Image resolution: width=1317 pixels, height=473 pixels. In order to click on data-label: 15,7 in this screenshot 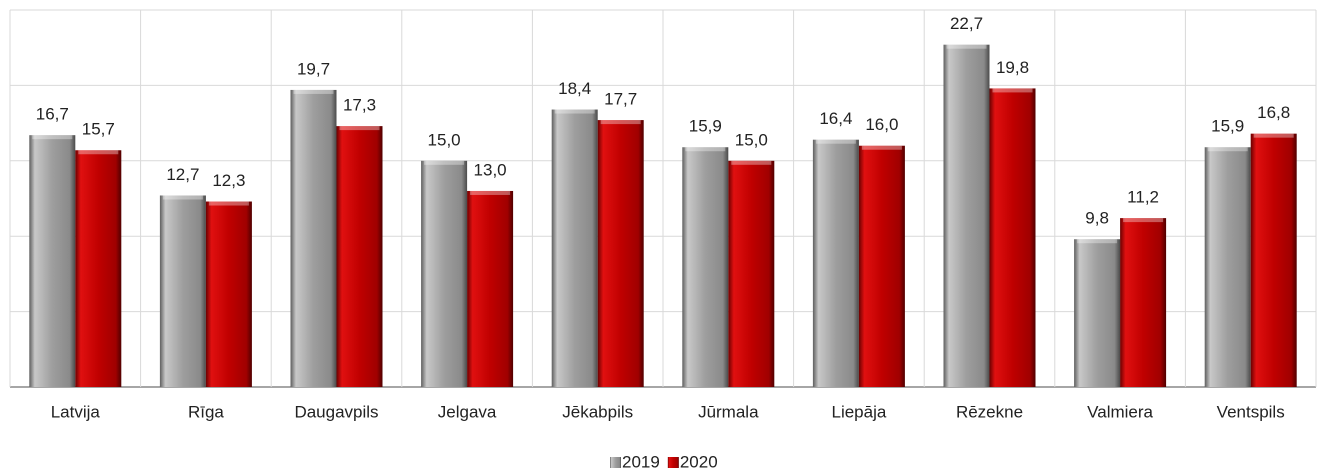, I will do `click(98, 129)`.